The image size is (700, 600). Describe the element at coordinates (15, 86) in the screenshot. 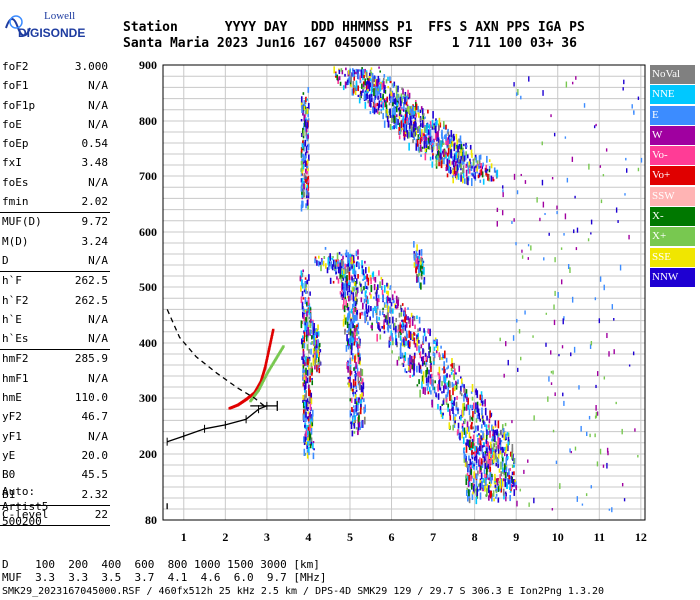

I see `param-name: foF1` at that location.